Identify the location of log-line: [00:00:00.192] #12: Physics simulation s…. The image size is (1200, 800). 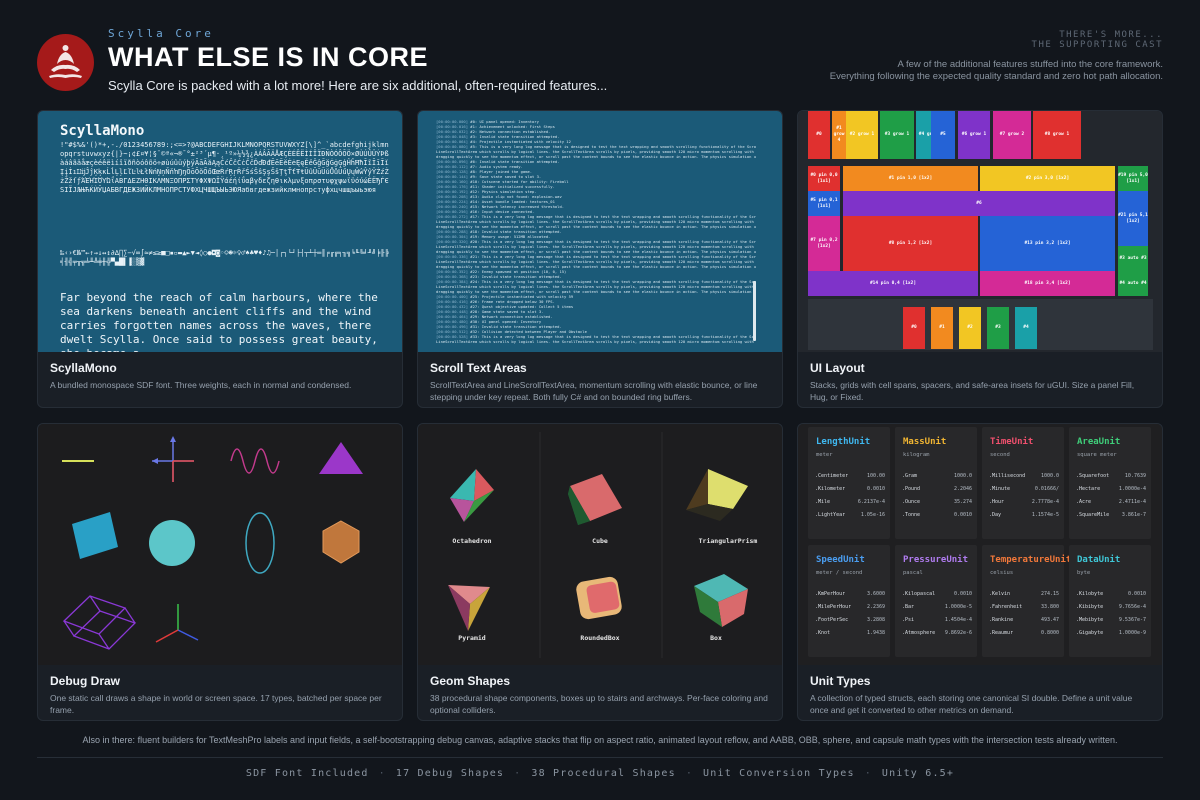
(596, 191).